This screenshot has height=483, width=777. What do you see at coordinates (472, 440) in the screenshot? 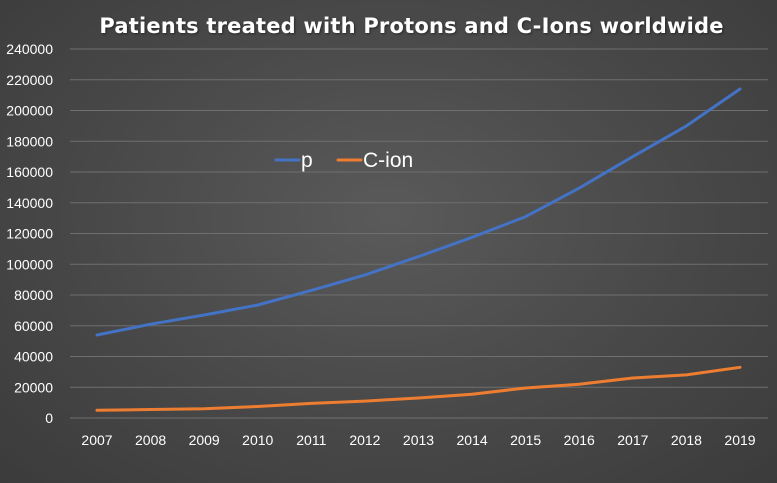
I see `x-tick-label: 2014` at bounding box center [472, 440].